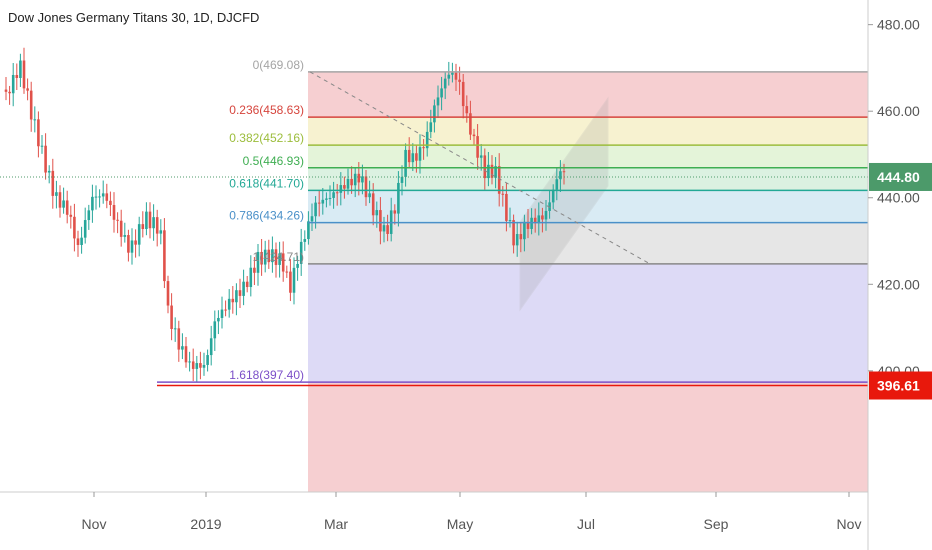 This screenshot has width=932, height=550. What do you see at coordinates (716, 524) in the screenshot?
I see `x-axis-tick-label: Sep` at bounding box center [716, 524].